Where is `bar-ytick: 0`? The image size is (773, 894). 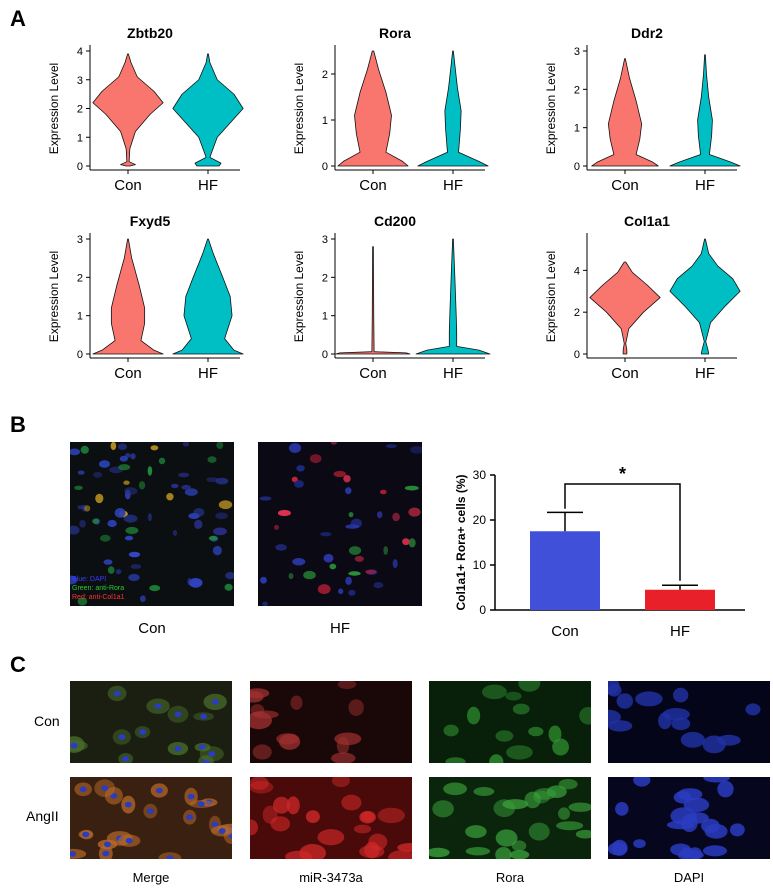 bar-ytick: 0 is located at coordinates (482, 610).